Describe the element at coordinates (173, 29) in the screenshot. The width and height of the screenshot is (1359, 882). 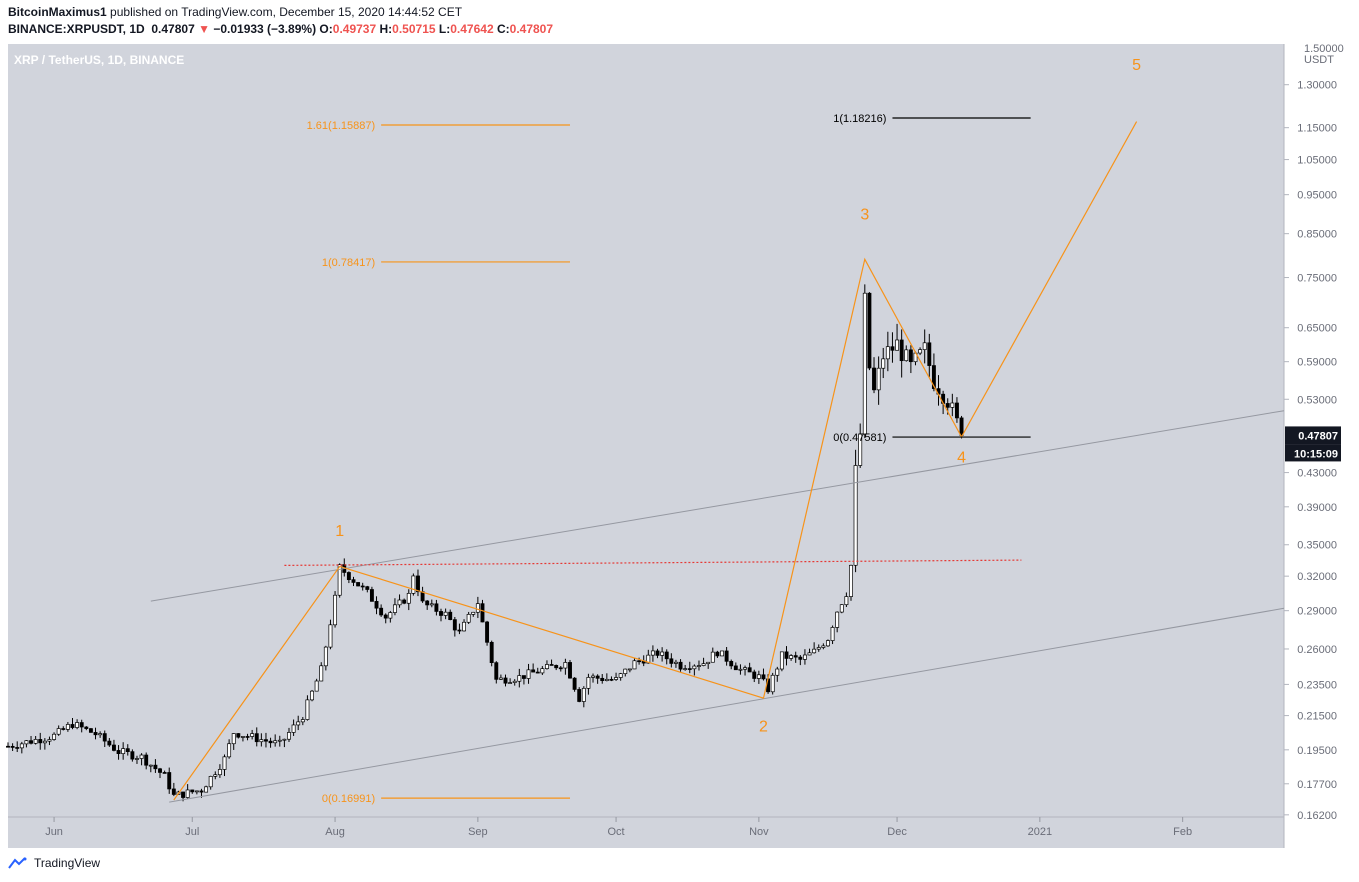
I see `last-price: 0.47807` at that location.